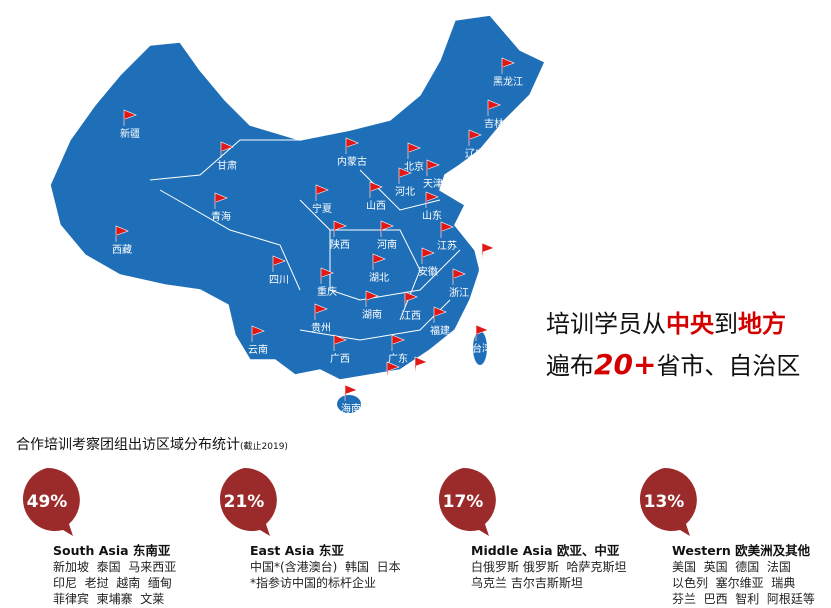 The height and width of the screenshot is (608, 831). Describe the element at coordinates (673, 363) in the screenshot. I see `tagline-2: 遍布20+省市、自治区` at that location.